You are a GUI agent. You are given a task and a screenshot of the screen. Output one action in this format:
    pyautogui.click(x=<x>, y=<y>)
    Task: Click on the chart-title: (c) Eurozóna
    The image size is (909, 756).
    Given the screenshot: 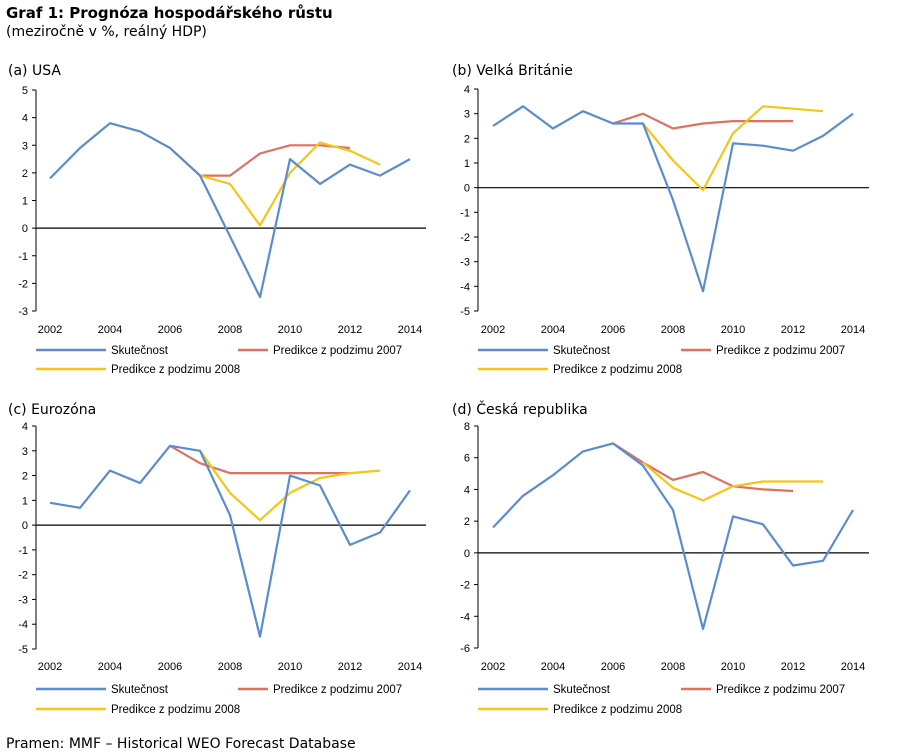 What is the action you would take?
    pyautogui.click(x=52, y=410)
    